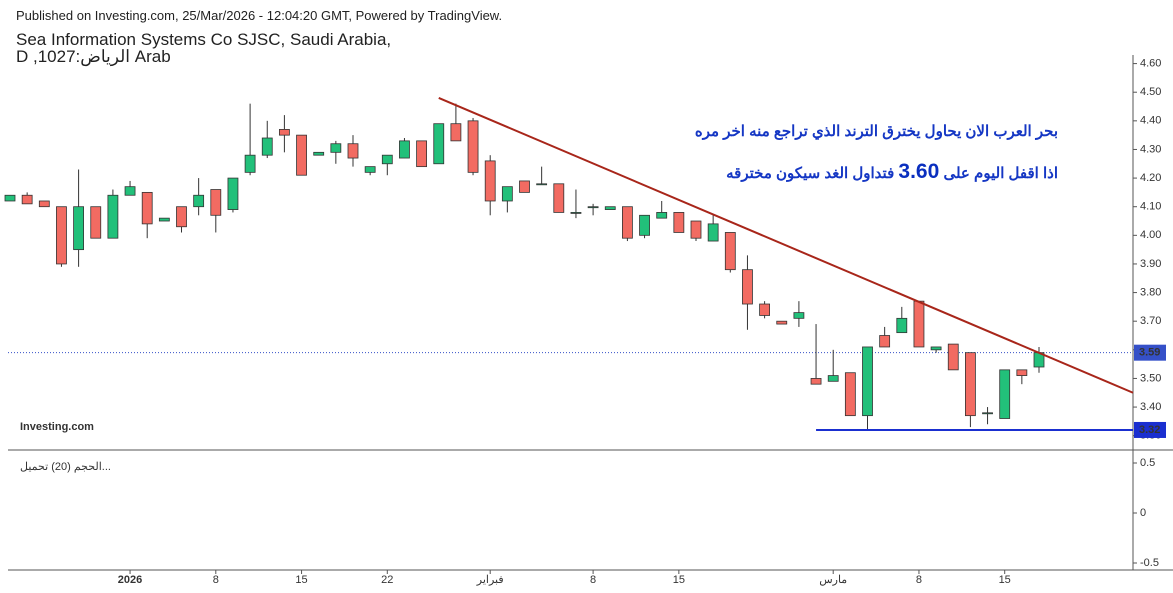 Image resolution: width=1173 pixels, height=593 pixels. What do you see at coordinates (919, 171) in the screenshot?
I see `annotation-value: 3.60` at bounding box center [919, 171].